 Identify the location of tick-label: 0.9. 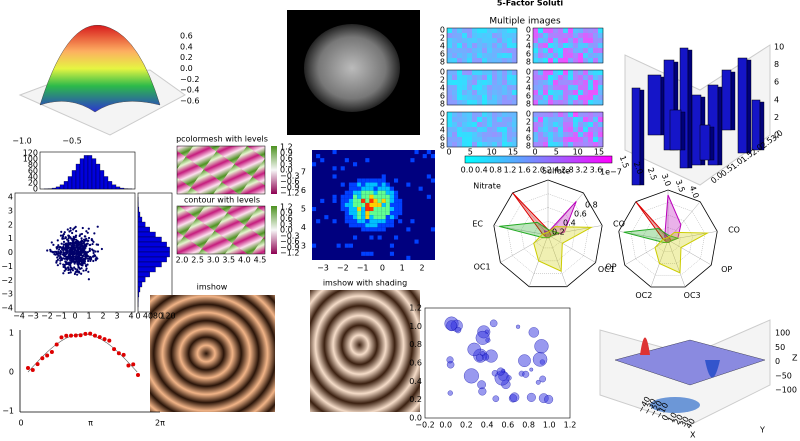
(286, 152).